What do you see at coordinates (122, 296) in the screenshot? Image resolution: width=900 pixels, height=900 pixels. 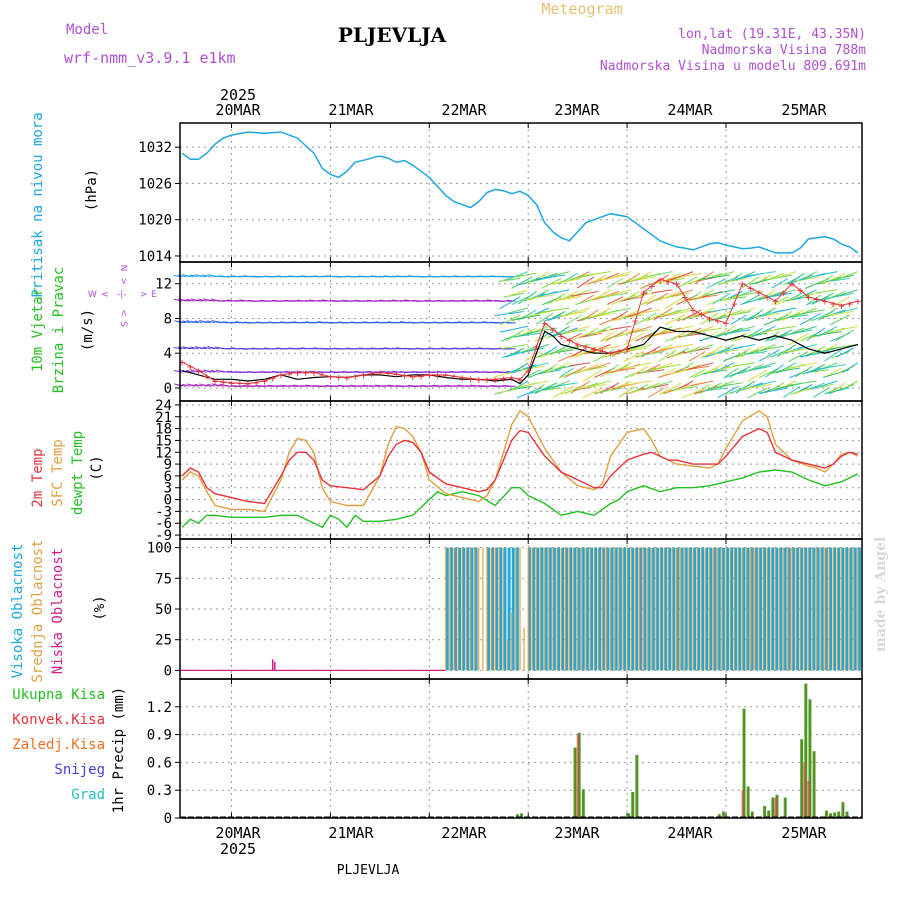 I see `compass-icon: N > W < -|- > E < S` at bounding box center [122, 296].